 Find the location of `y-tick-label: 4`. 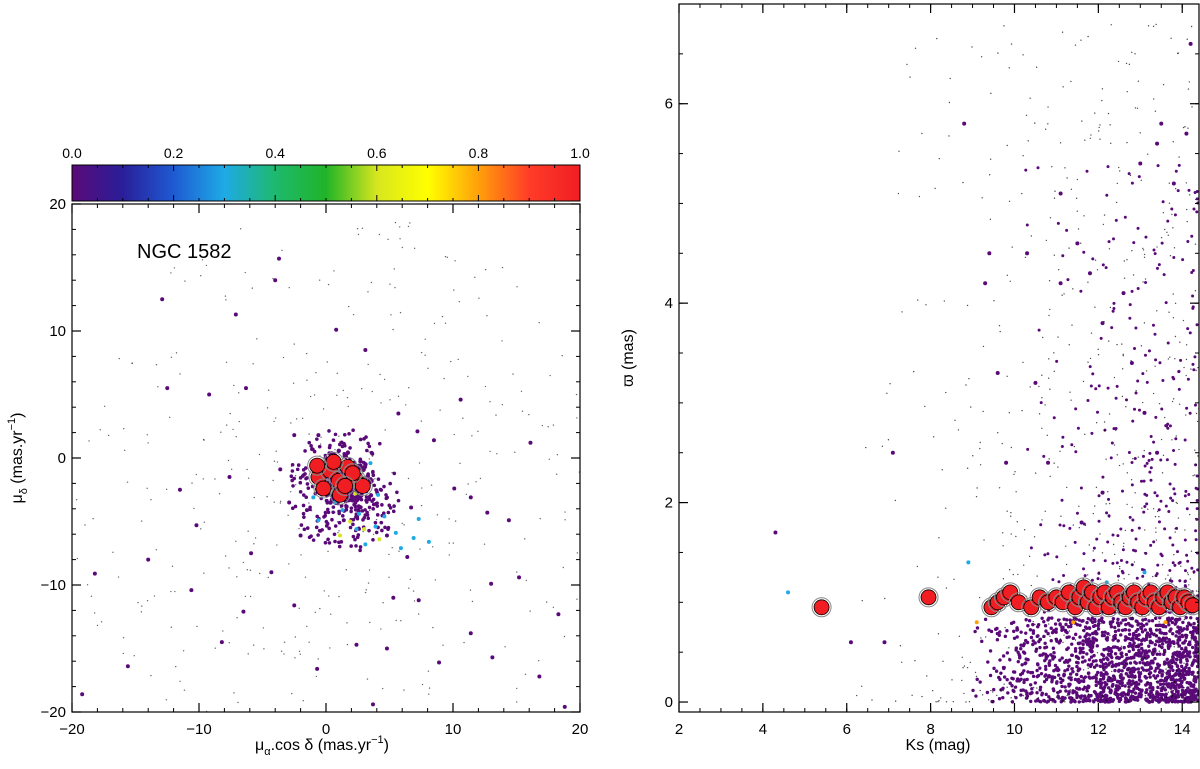

y-tick-label: 4 is located at coordinates (669, 303).